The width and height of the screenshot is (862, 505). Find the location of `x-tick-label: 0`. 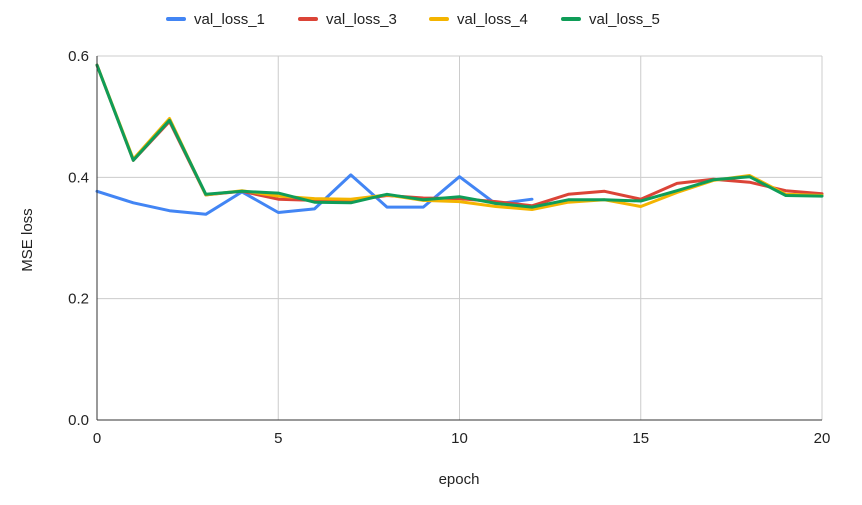

x-tick-label: 0 is located at coordinates (97, 438).